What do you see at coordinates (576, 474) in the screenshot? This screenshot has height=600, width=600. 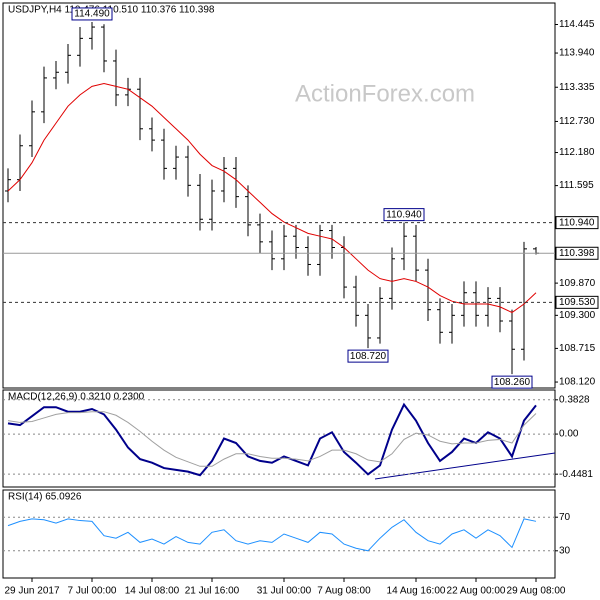 I see `y-tick-label: -0.4481` at bounding box center [576, 474].